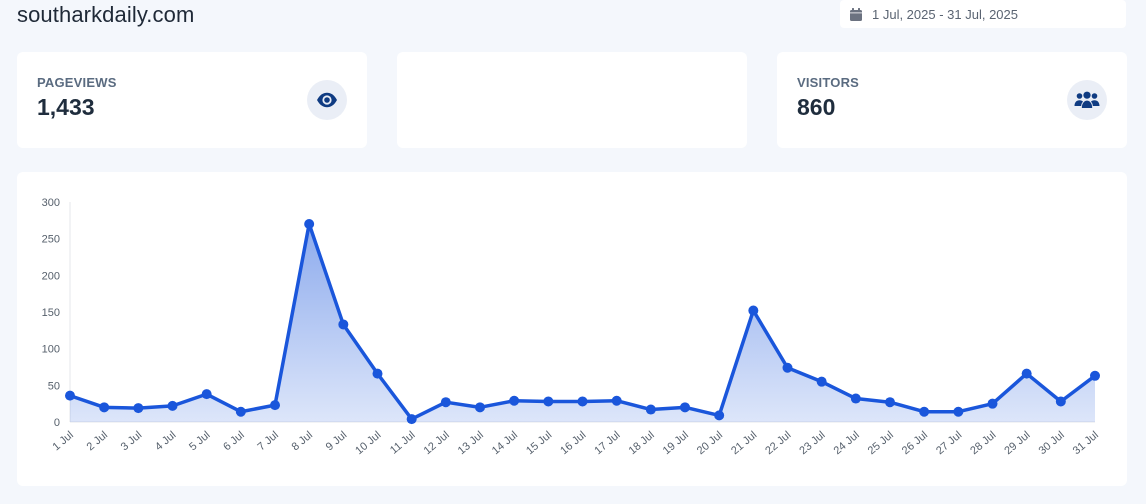  Describe the element at coordinates (983, 443) in the screenshot. I see `x-tick-label: 28 Jul` at that location.